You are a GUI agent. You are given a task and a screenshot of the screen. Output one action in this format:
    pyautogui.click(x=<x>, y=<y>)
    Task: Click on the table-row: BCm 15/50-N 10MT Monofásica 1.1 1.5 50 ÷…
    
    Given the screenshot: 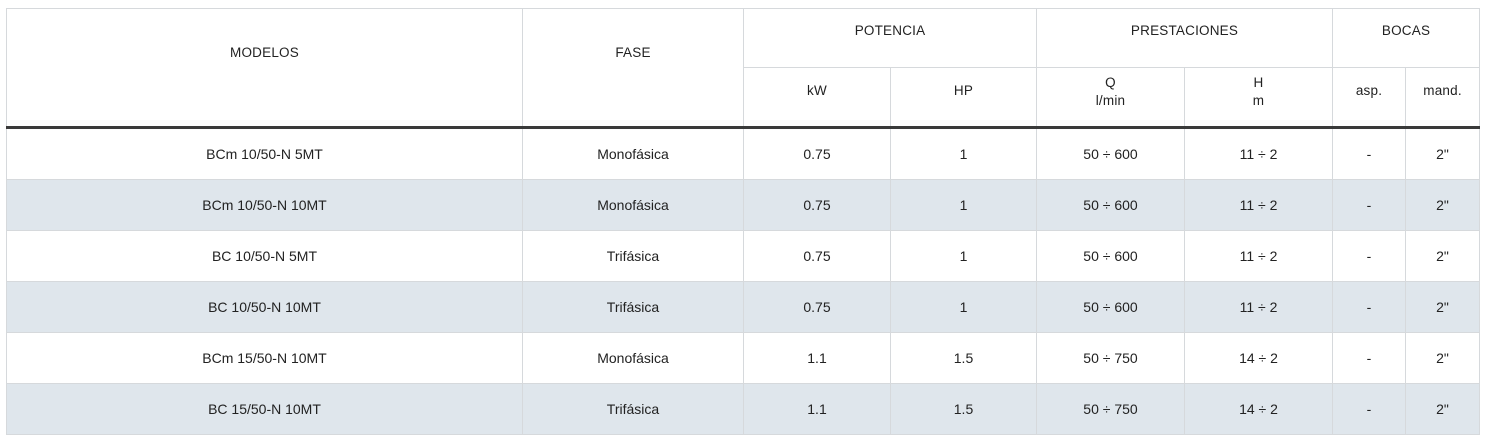 What is the action you would take?
    pyautogui.click(x=743, y=358)
    